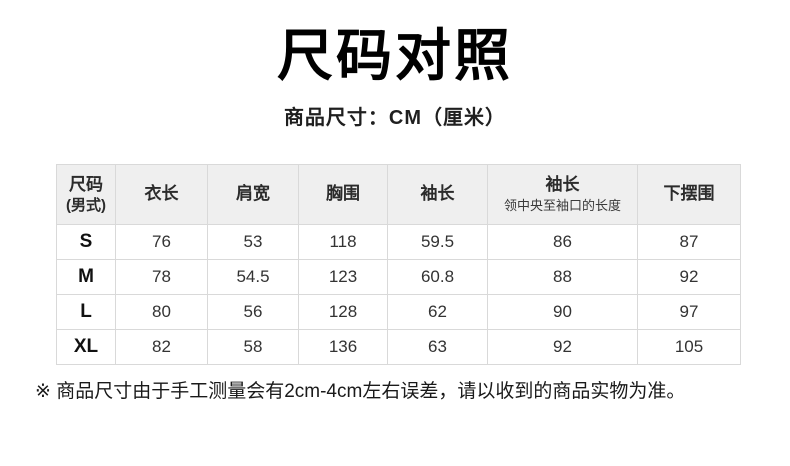 This screenshot has width=790, height=466. Describe the element at coordinates (343, 347) in the screenshot. I see `cell-chest: 136` at that location.